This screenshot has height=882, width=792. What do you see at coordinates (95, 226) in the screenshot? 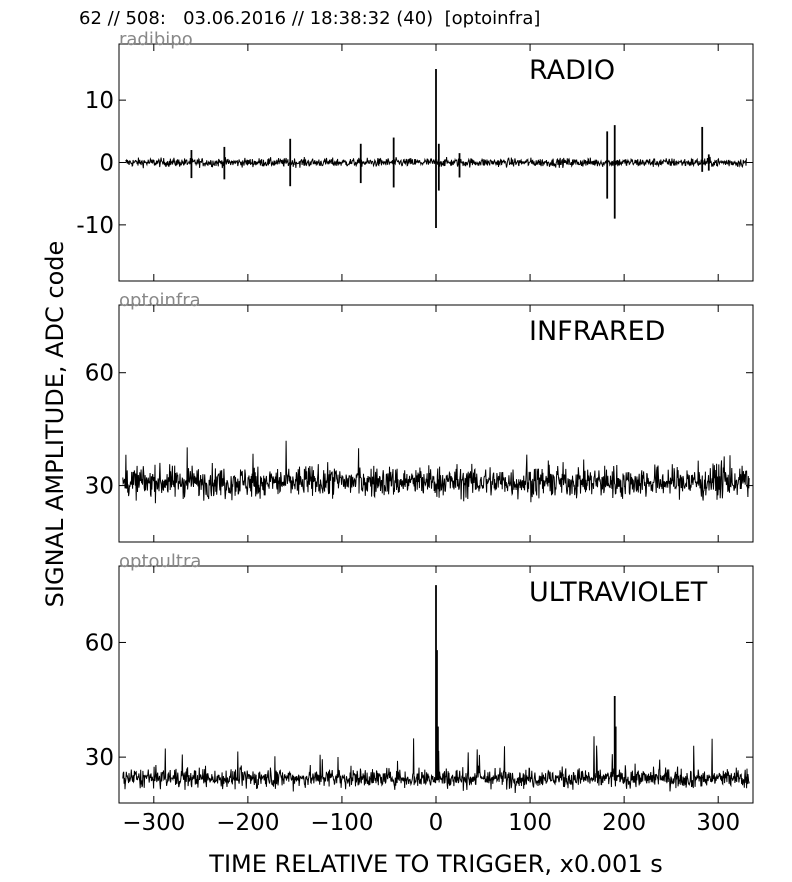
I see `y-tick-label: -10` at bounding box center [95, 226].